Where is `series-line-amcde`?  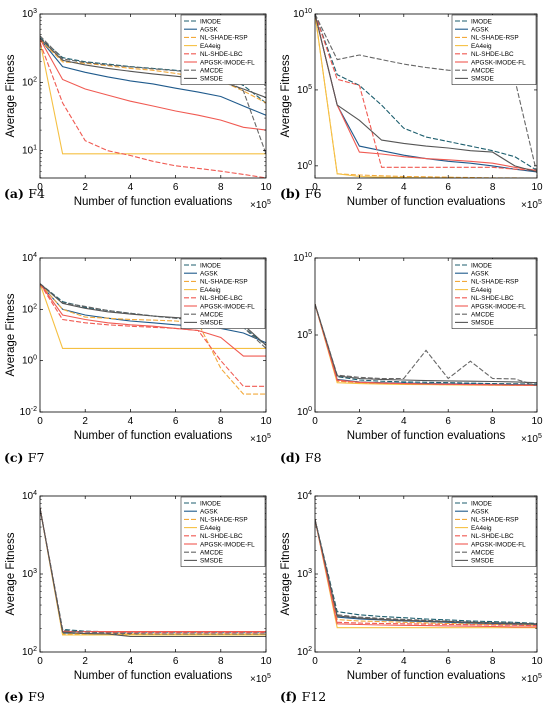 series-line-amcde is located at coordinates (426, 94).